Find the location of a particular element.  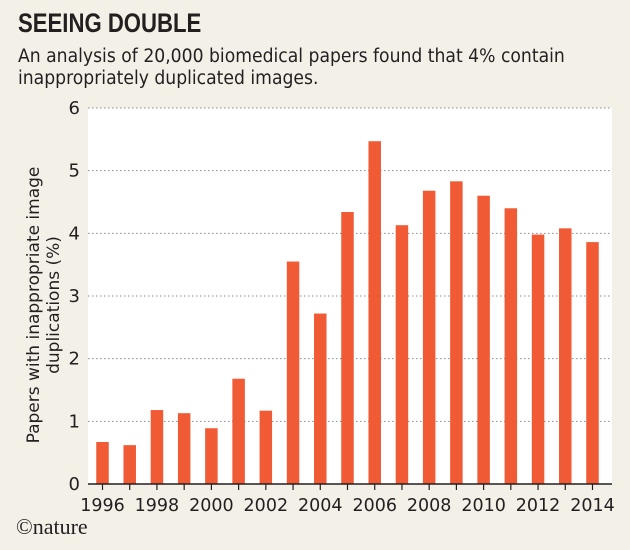

bar-2008 is located at coordinates (429, 337).